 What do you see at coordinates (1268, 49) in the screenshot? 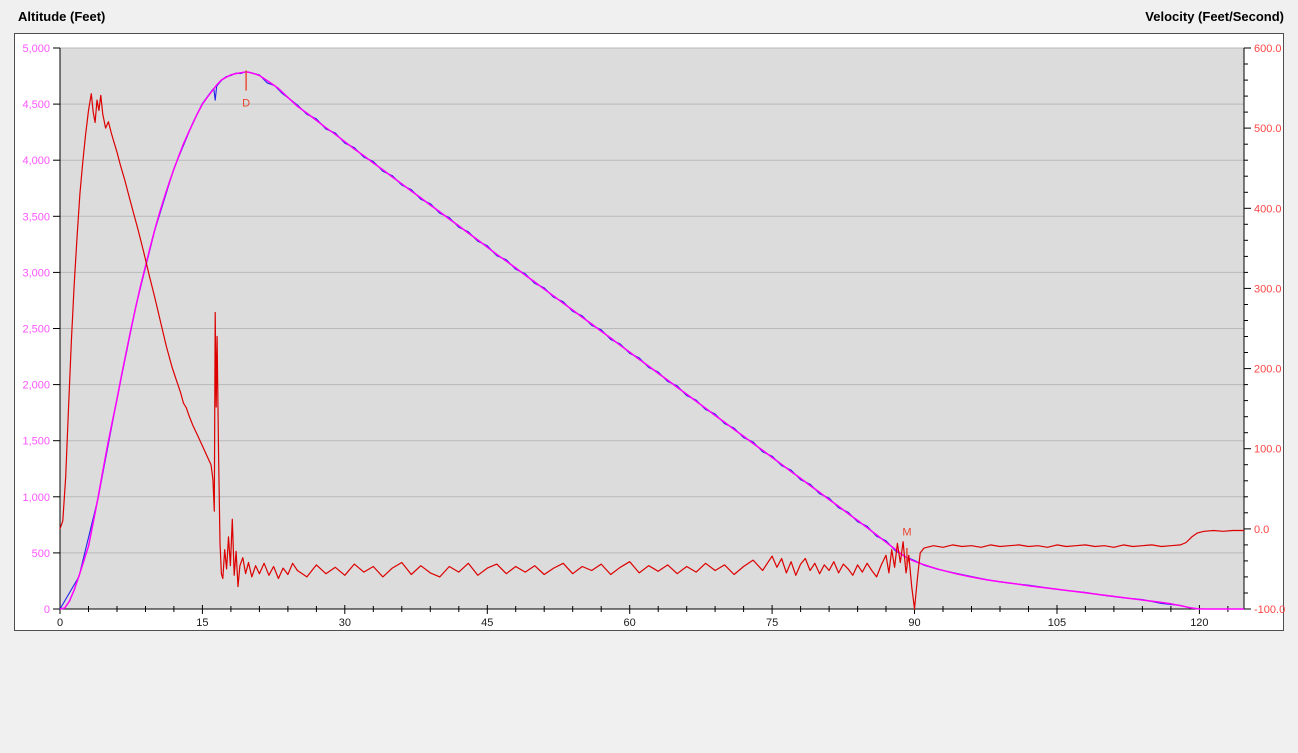
I see `svg-text: 600.0` at bounding box center [1268, 49].